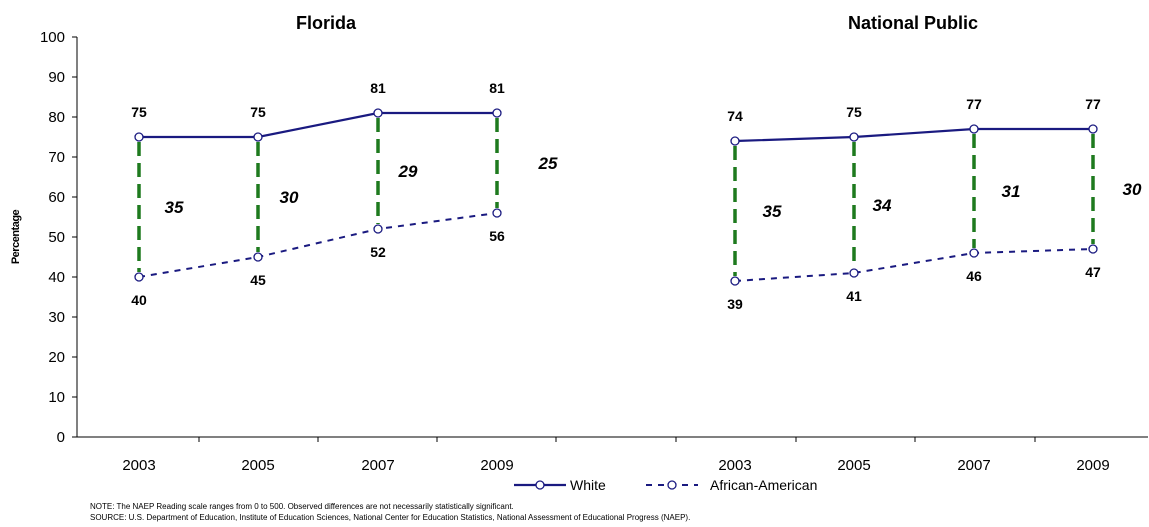 Image resolution: width=1149 pixels, height=527 pixels. Describe the element at coordinates (326, 23) in the screenshot. I see `panel-title: Florida` at that location.